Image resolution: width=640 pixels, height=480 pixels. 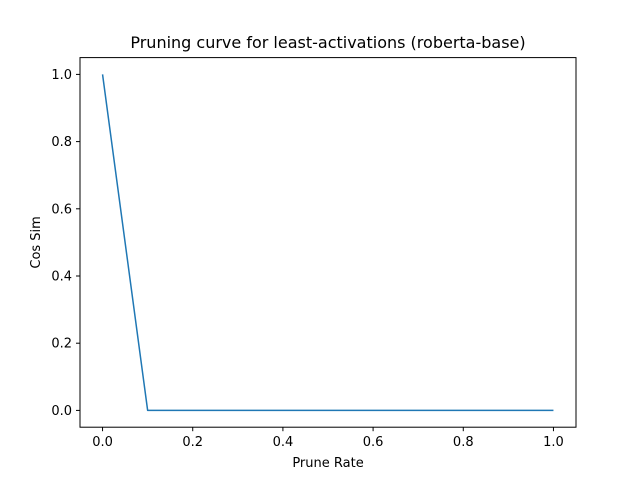 What do you see at coordinates (61, 344) in the screenshot?
I see `y-tick-label: 0.2` at bounding box center [61, 344].